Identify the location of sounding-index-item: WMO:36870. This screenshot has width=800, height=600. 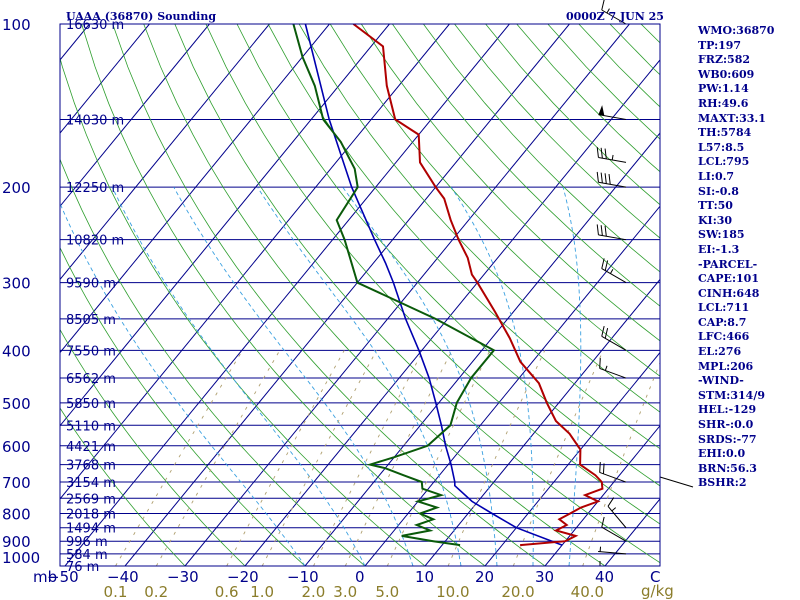
(736, 30).